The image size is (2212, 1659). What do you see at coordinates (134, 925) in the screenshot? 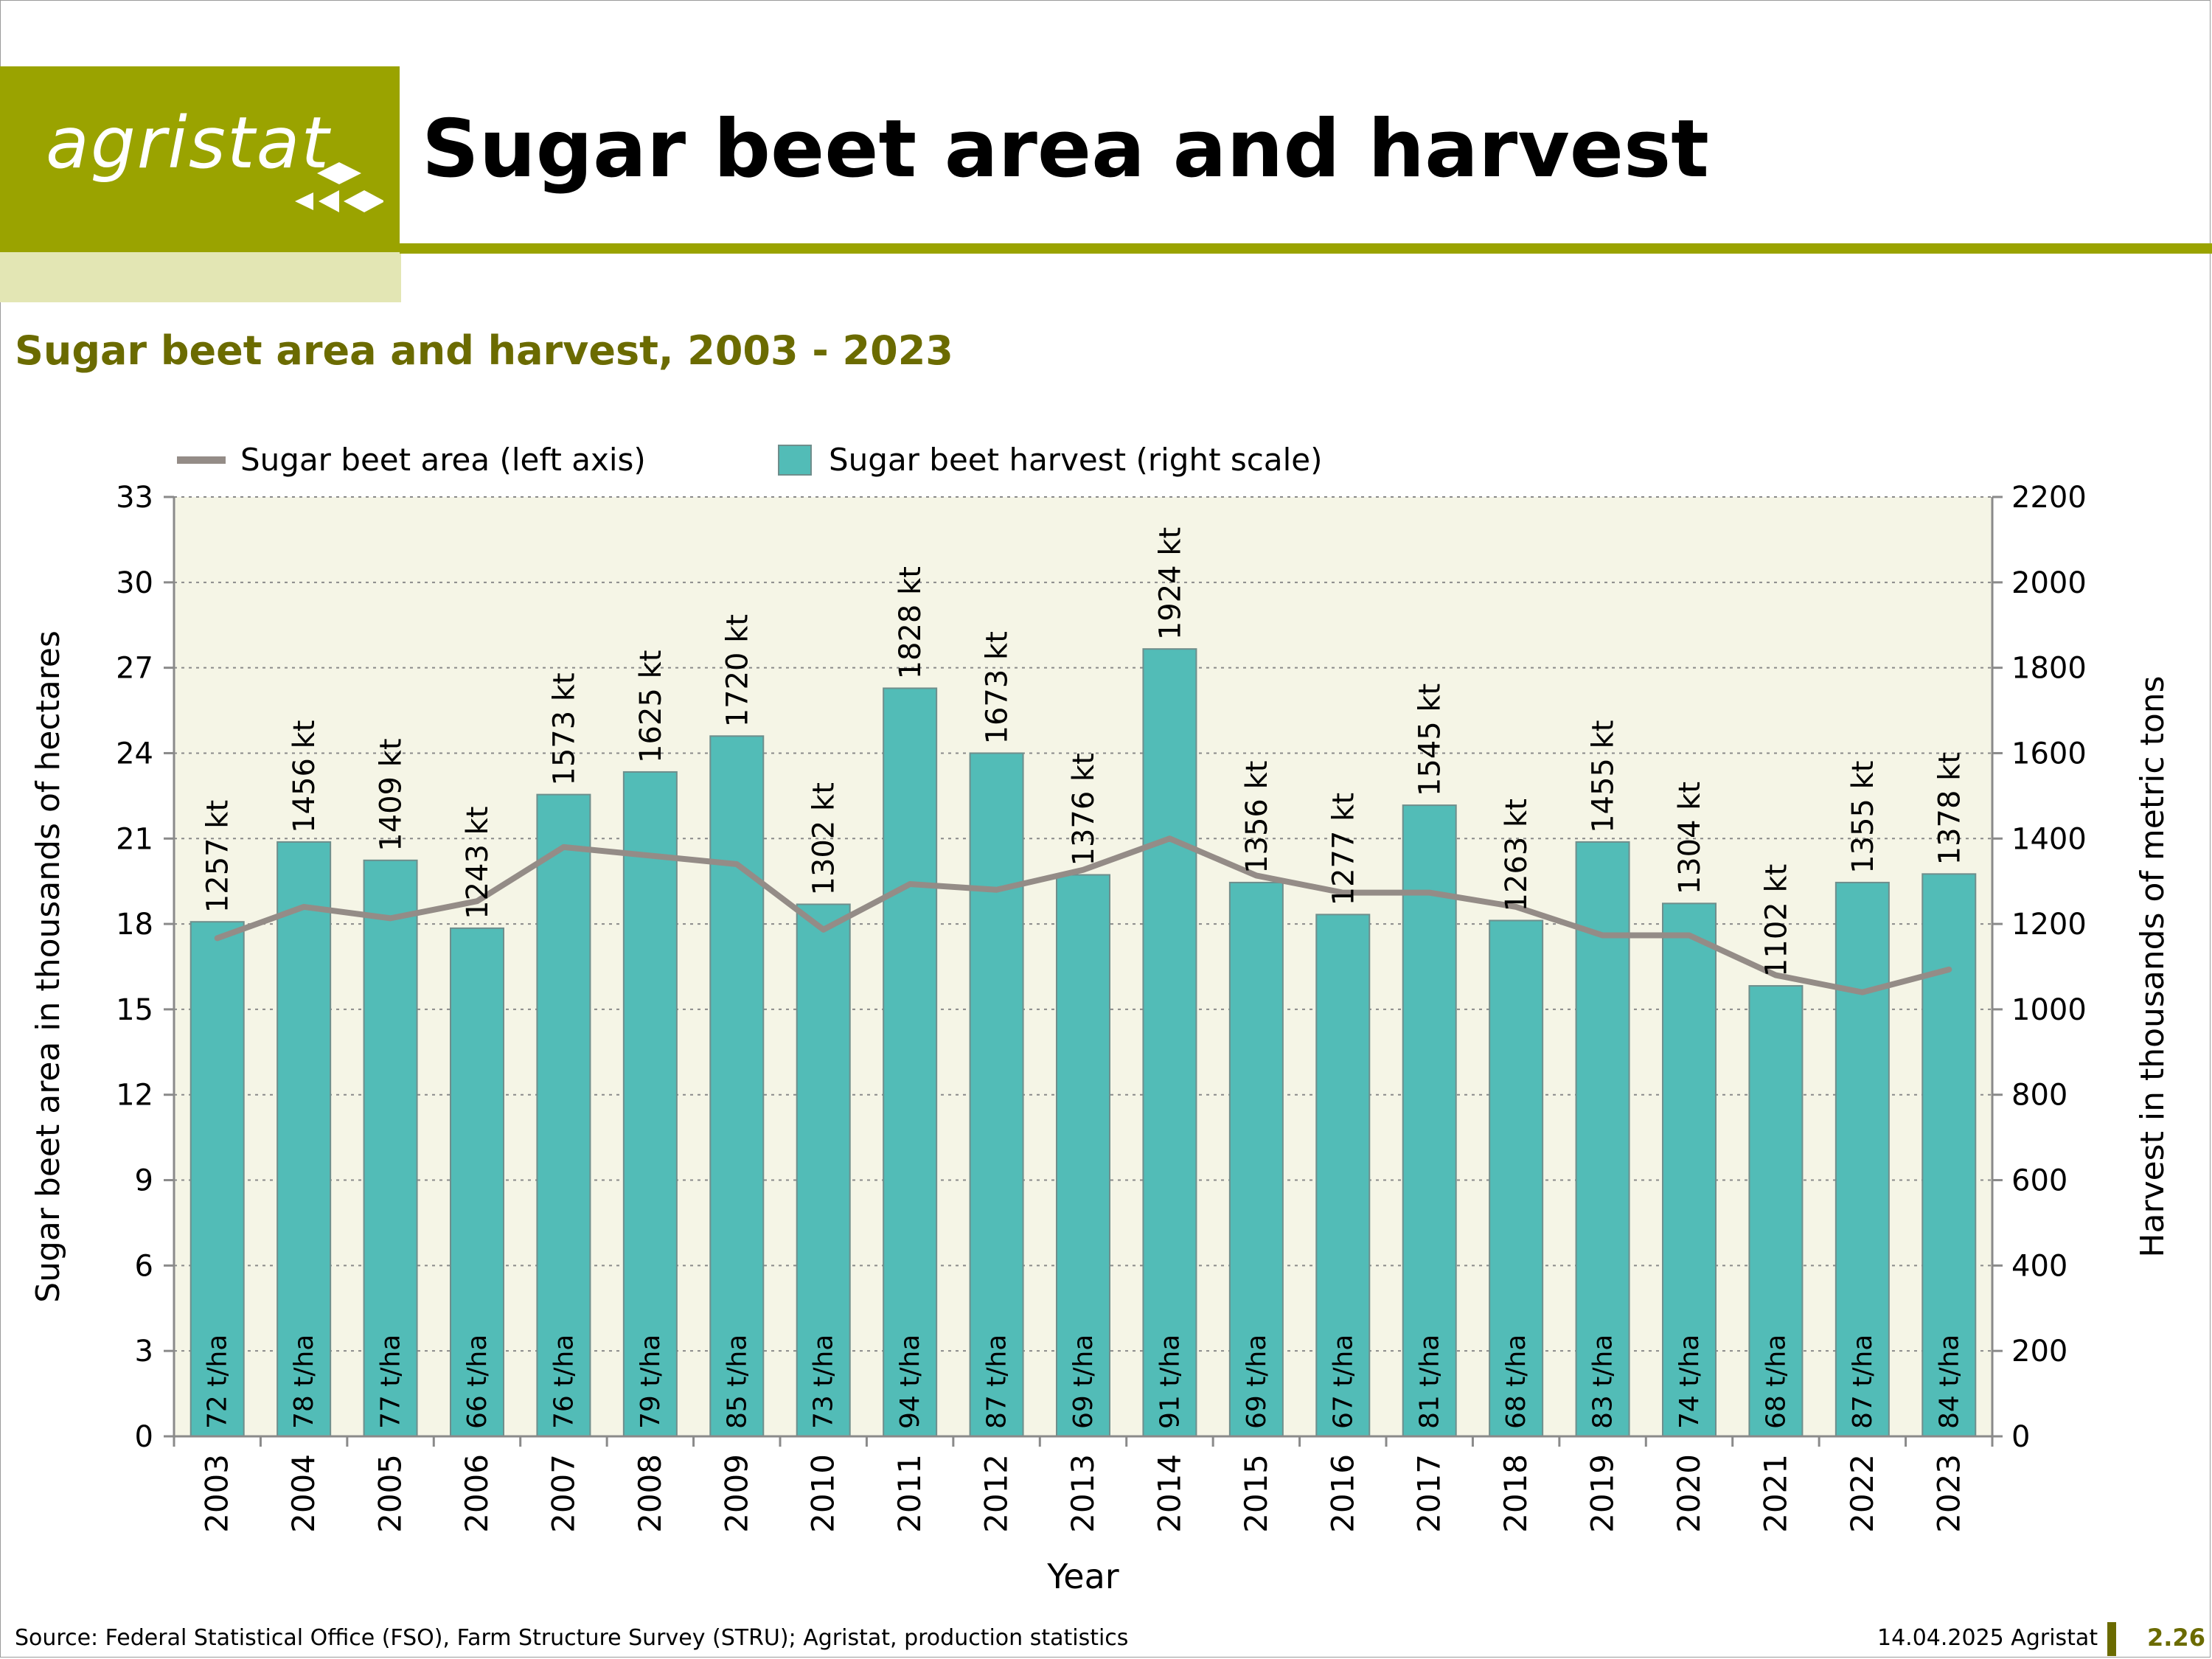
I see `left-tick-label: 18` at bounding box center [134, 925].